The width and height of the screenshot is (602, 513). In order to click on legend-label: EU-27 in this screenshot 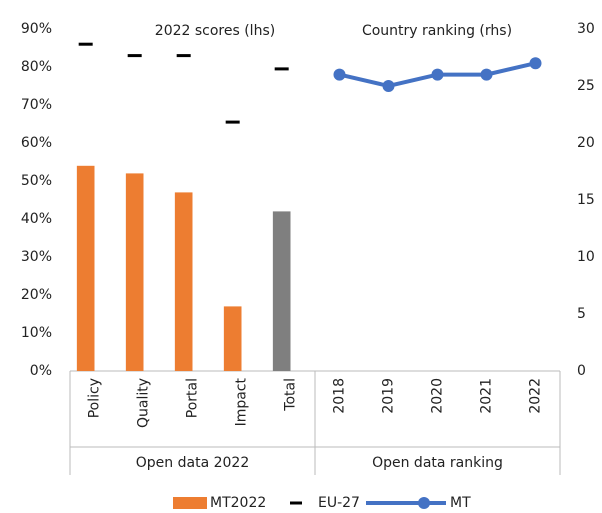, I will do `click(339, 503)`.